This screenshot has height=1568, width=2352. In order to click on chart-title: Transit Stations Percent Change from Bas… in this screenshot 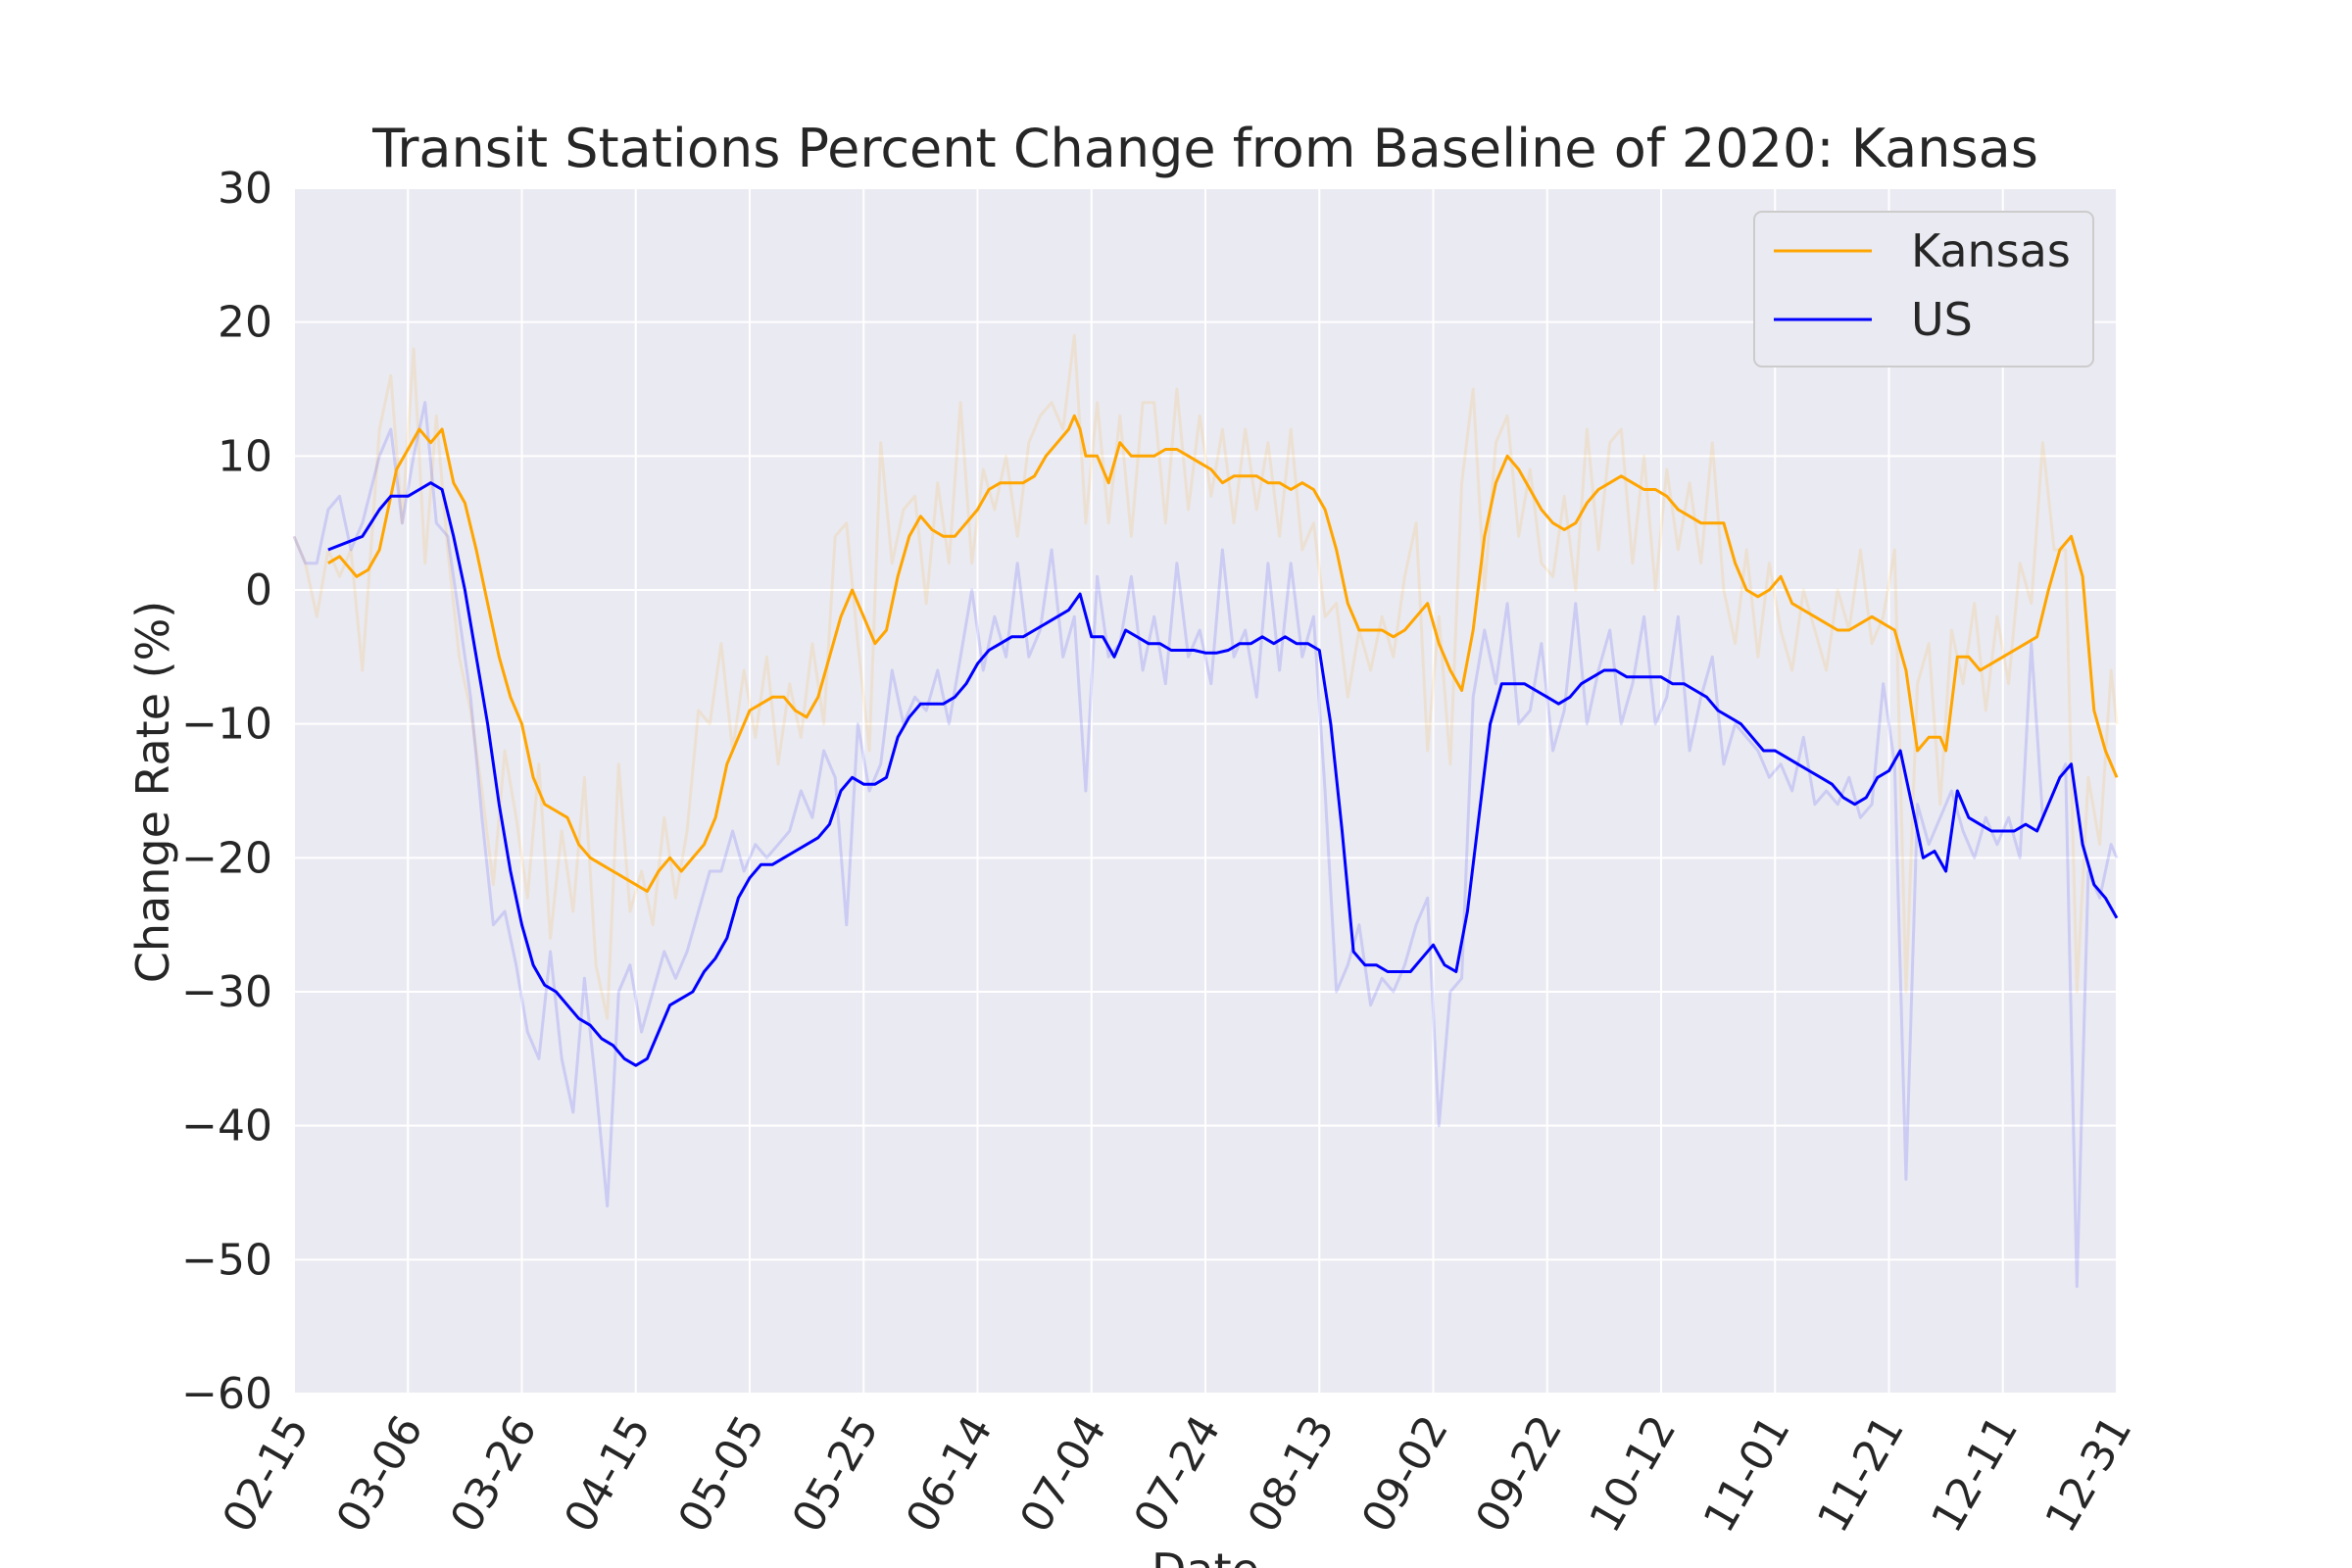, I will do `click(1204, 148)`.